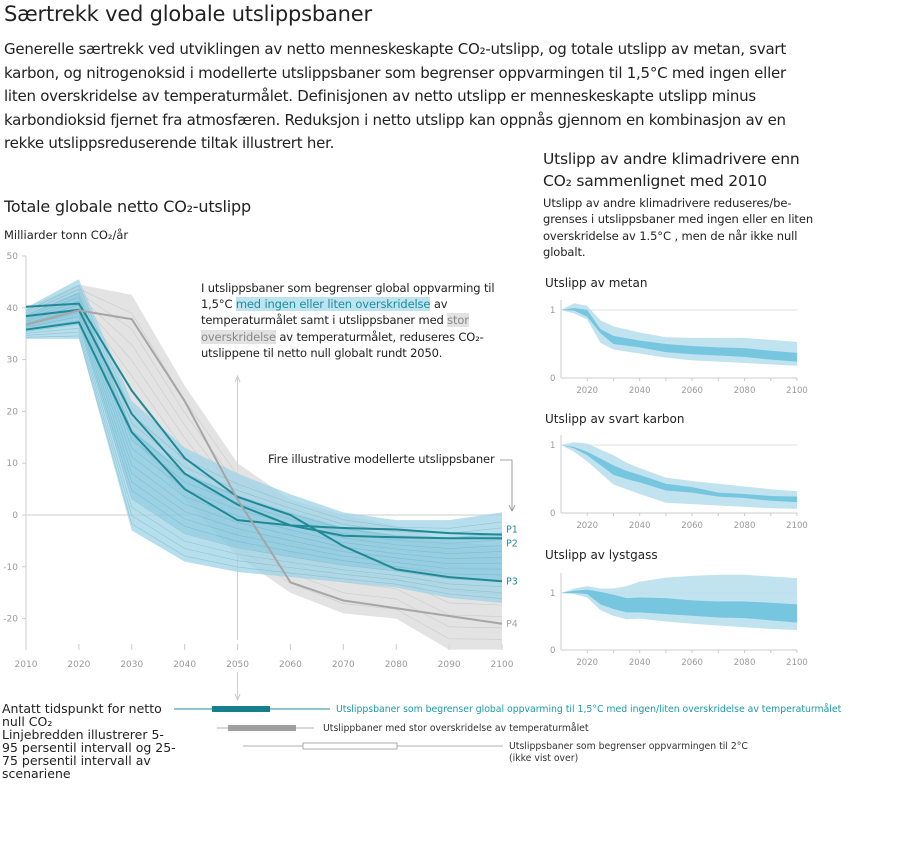  What do you see at coordinates (596, 283) in the screenshot?
I see `panel-title-metan: Utslipp av metan` at bounding box center [596, 283].